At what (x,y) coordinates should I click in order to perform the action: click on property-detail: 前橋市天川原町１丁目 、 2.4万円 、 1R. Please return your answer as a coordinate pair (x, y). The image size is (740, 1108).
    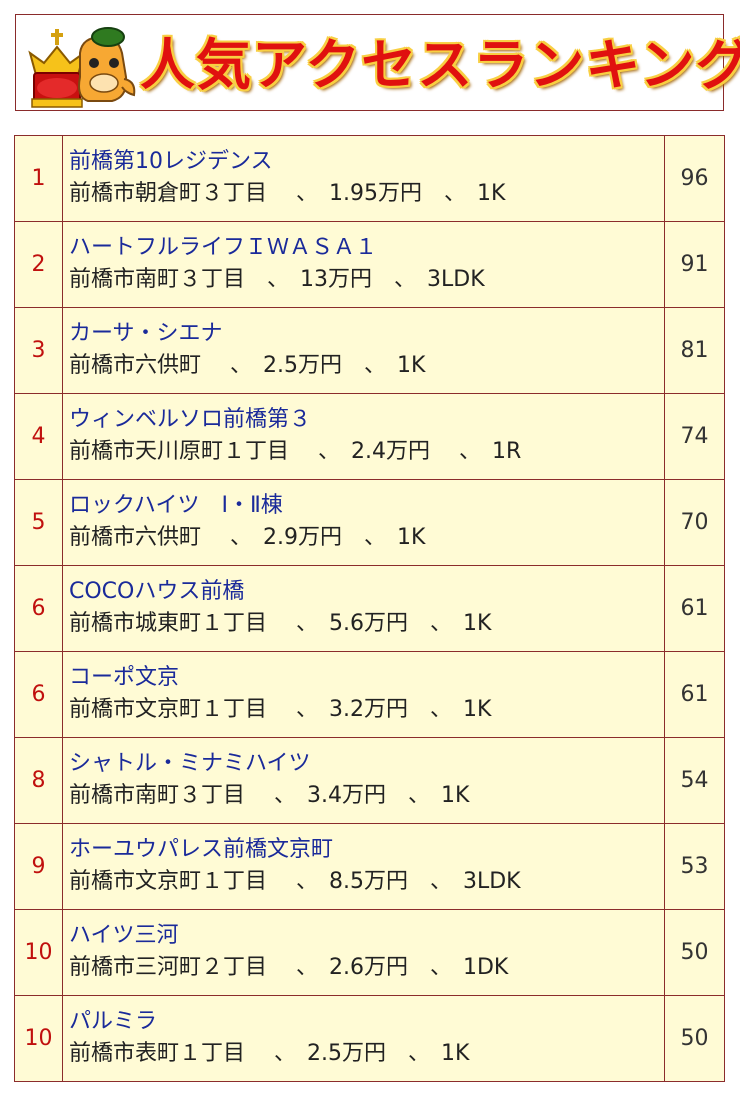
    Looking at the image, I should click on (295, 451).